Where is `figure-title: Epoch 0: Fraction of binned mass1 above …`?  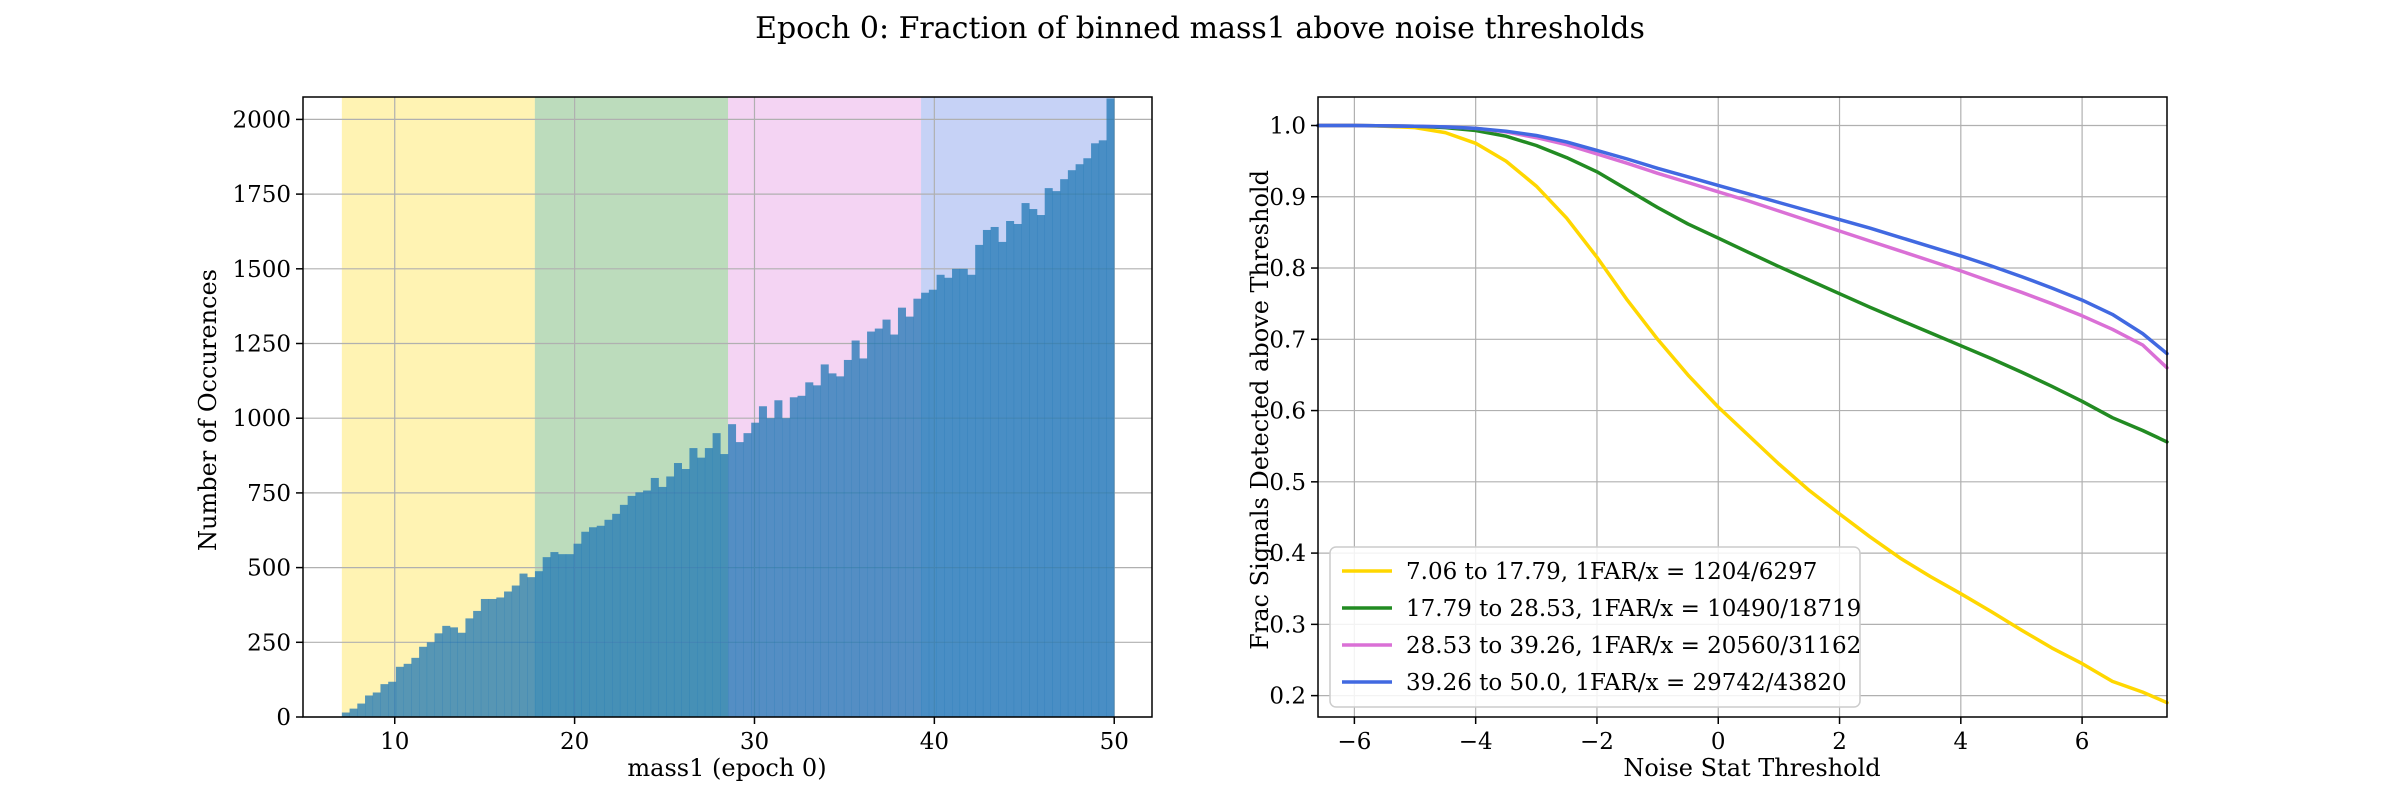 figure-title: Epoch 0: Fraction of binned mass1 above … is located at coordinates (1200, 28).